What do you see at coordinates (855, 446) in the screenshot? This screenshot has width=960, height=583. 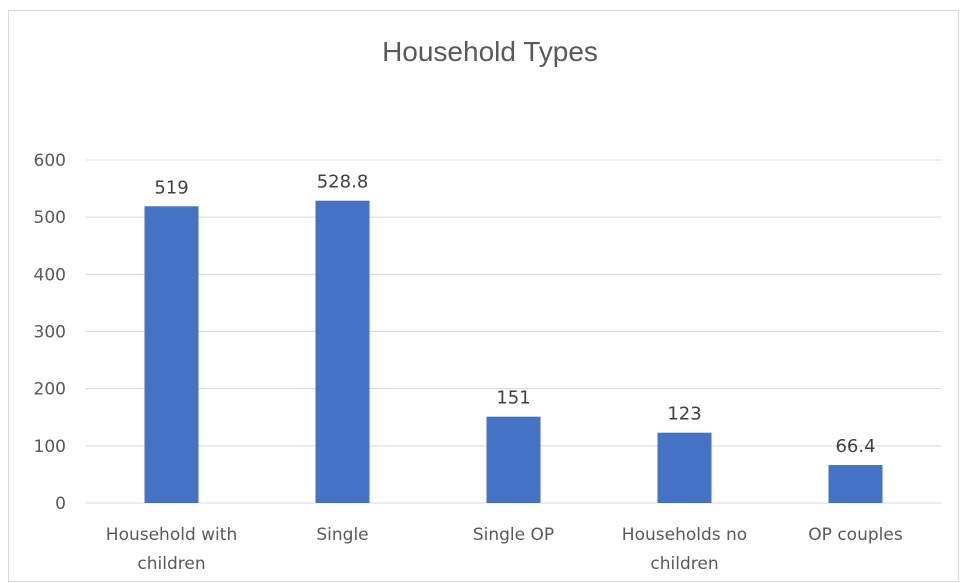 I see `data-label: 66.4` at bounding box center [855, 446].